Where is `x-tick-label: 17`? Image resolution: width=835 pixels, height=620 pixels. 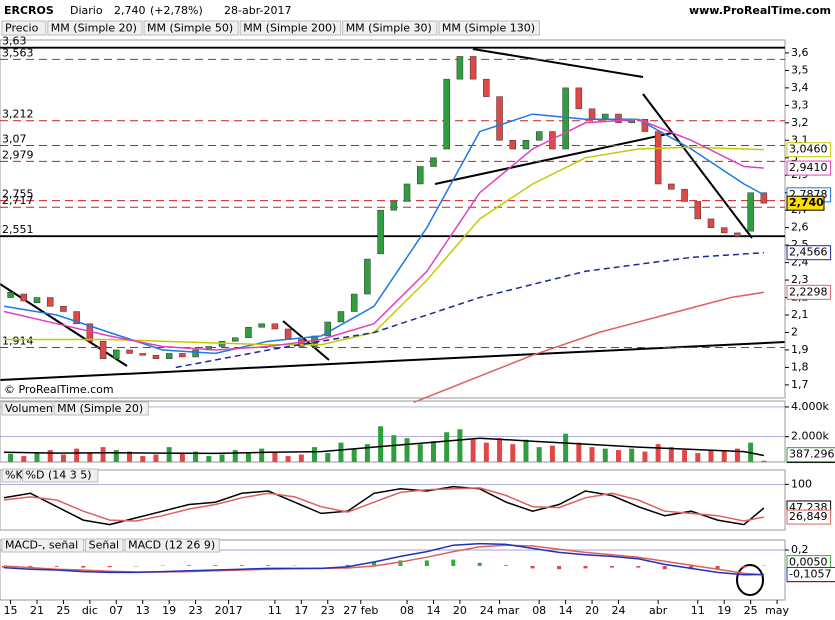 x-tick-label: 17 is located at coordinates (301, 610).